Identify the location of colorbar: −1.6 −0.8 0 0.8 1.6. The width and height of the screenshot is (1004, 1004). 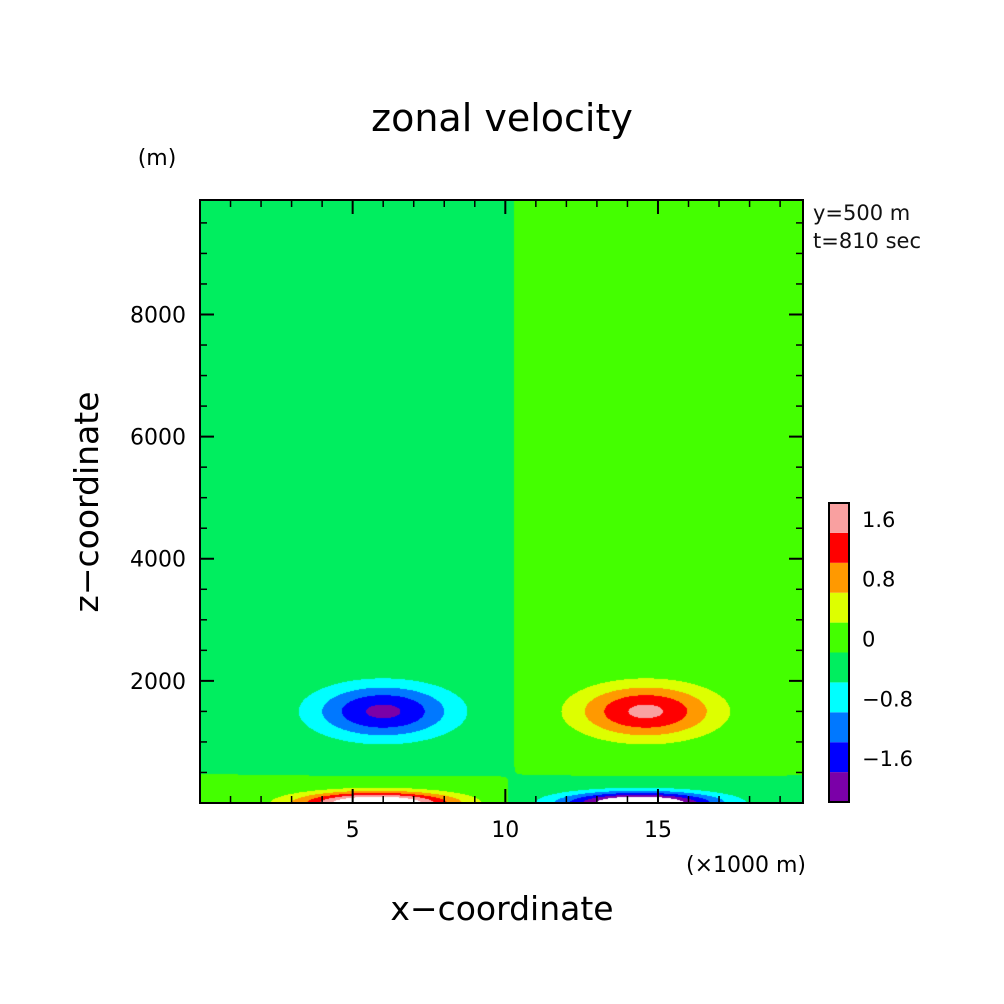
(870, 652).